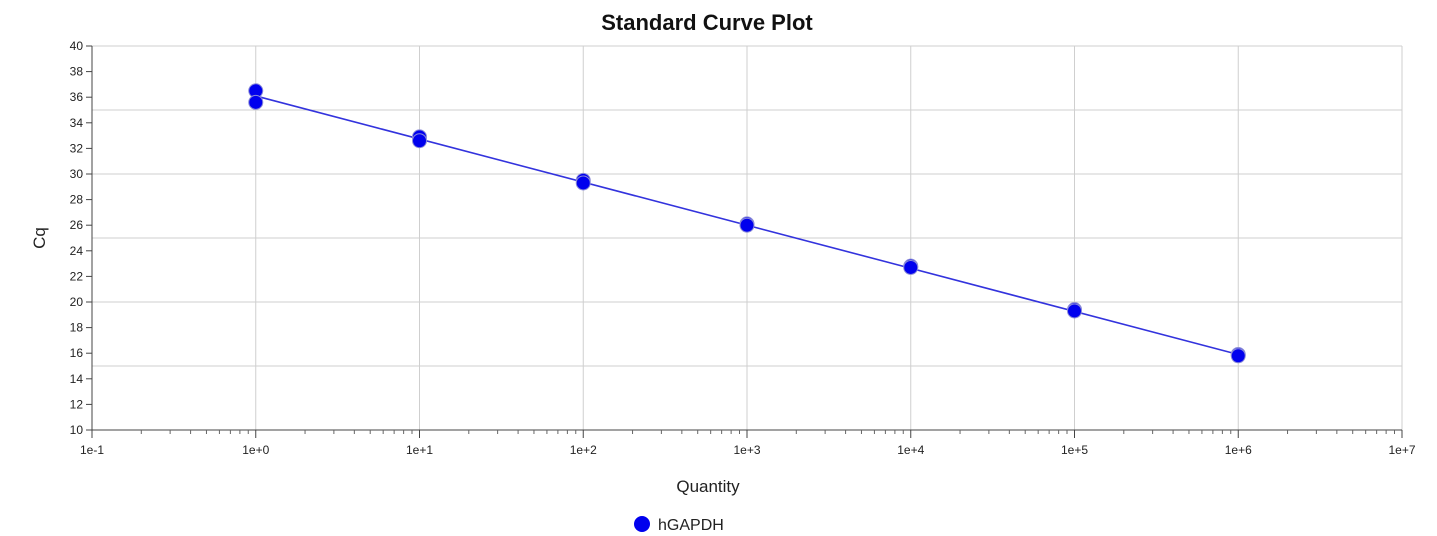 The height and width of the screenshot is (536, 1437). What do you see at coordinates (77, 46) in the screenshot?
I see `y-tick-label: 40` at bounding box center [77, 46].